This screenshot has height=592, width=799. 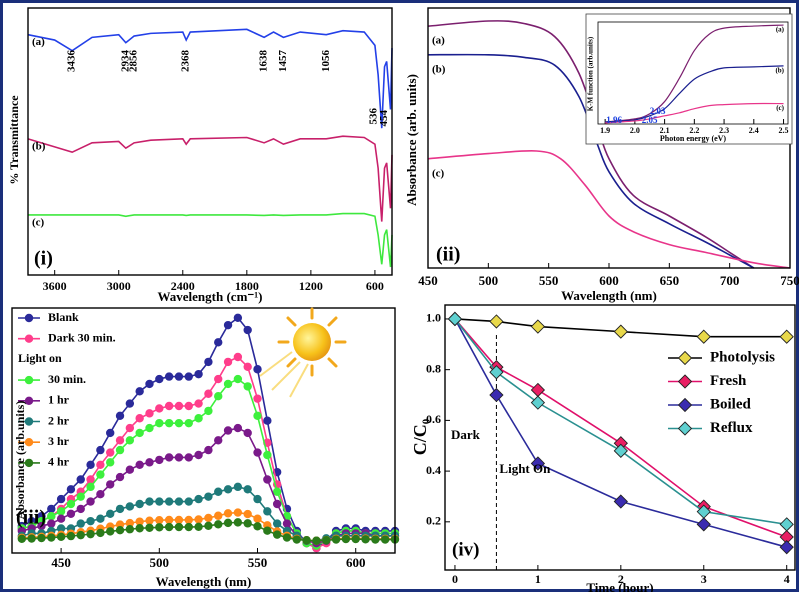 What do you see at coordinates (754, 130) in the screenshot?
I see `x-tick-label: 2.4` at bounding box center [754, 130].